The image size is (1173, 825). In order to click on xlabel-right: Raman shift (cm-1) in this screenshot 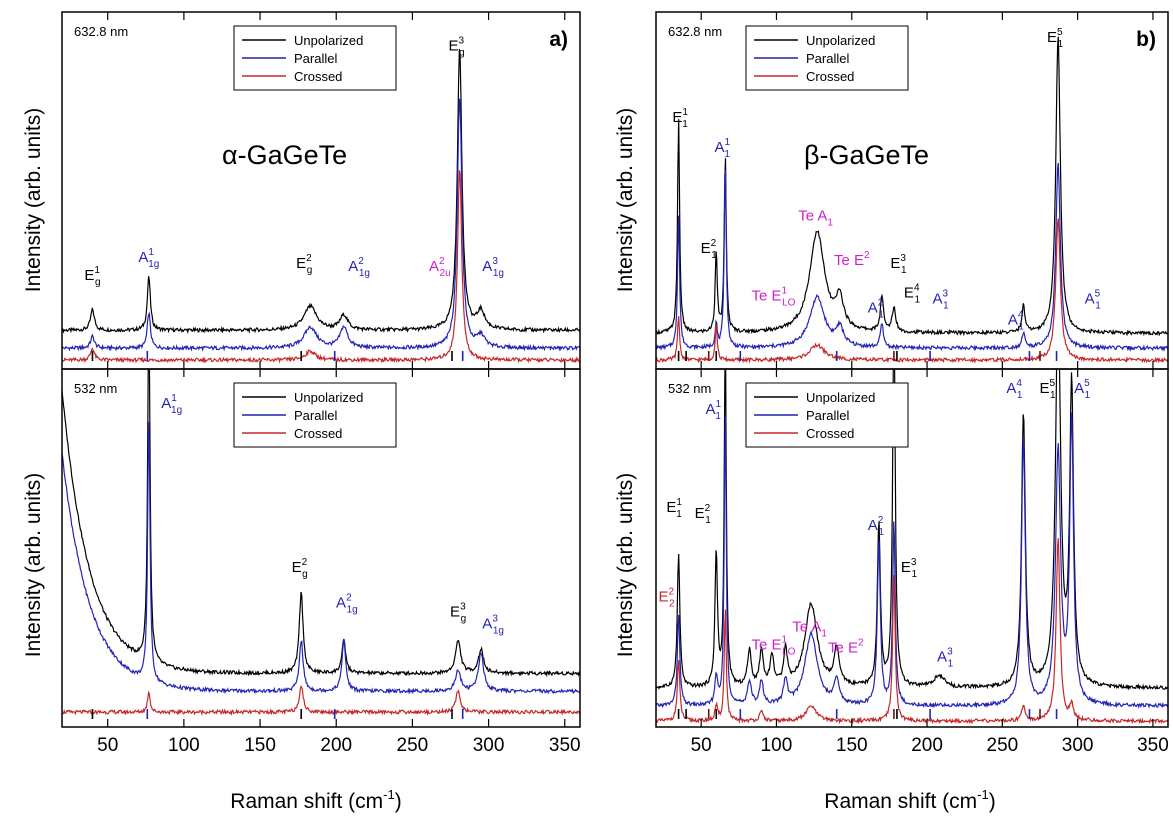, I will do `click(909, 800)`.